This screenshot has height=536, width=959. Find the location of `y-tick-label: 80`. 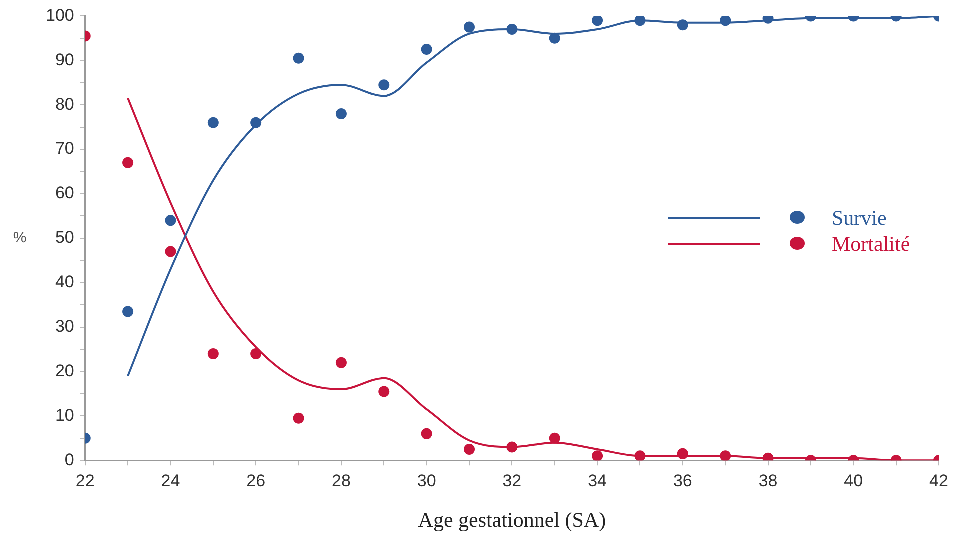

y-tick-label: 80 is located at coordinates (64, 104).